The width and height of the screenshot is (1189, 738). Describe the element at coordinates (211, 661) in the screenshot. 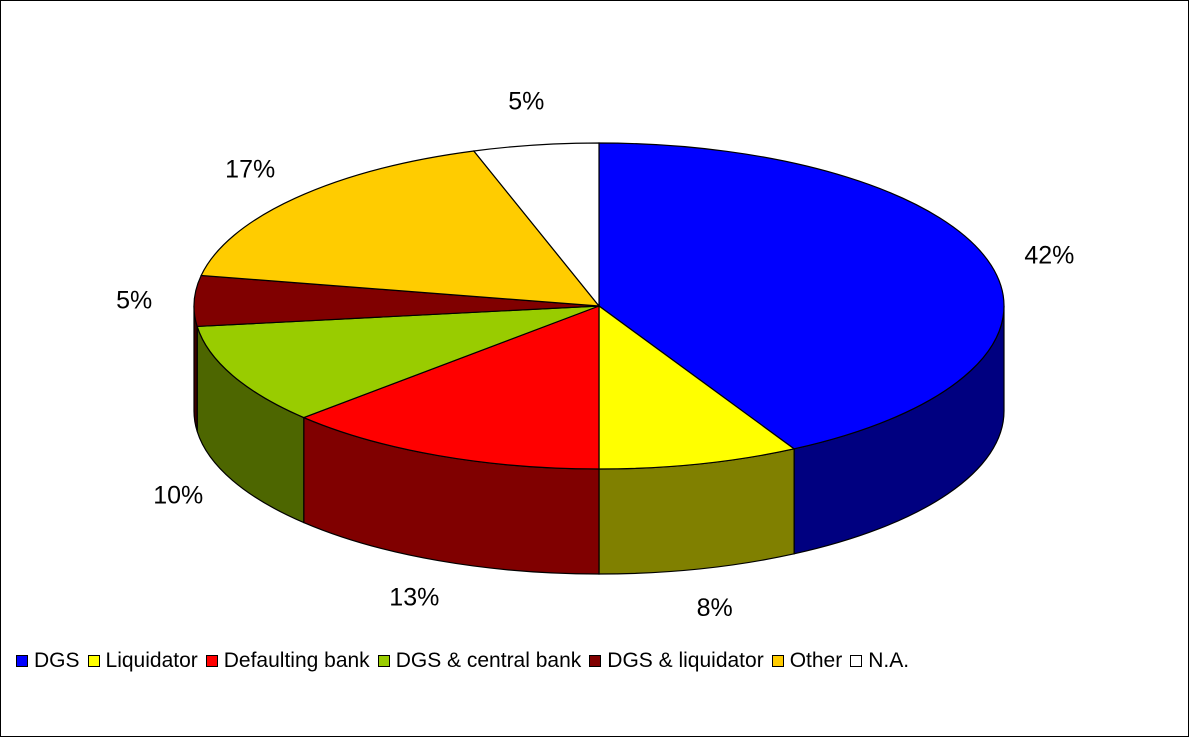

I see `legend-swatch-defaulting-bank` at that location.